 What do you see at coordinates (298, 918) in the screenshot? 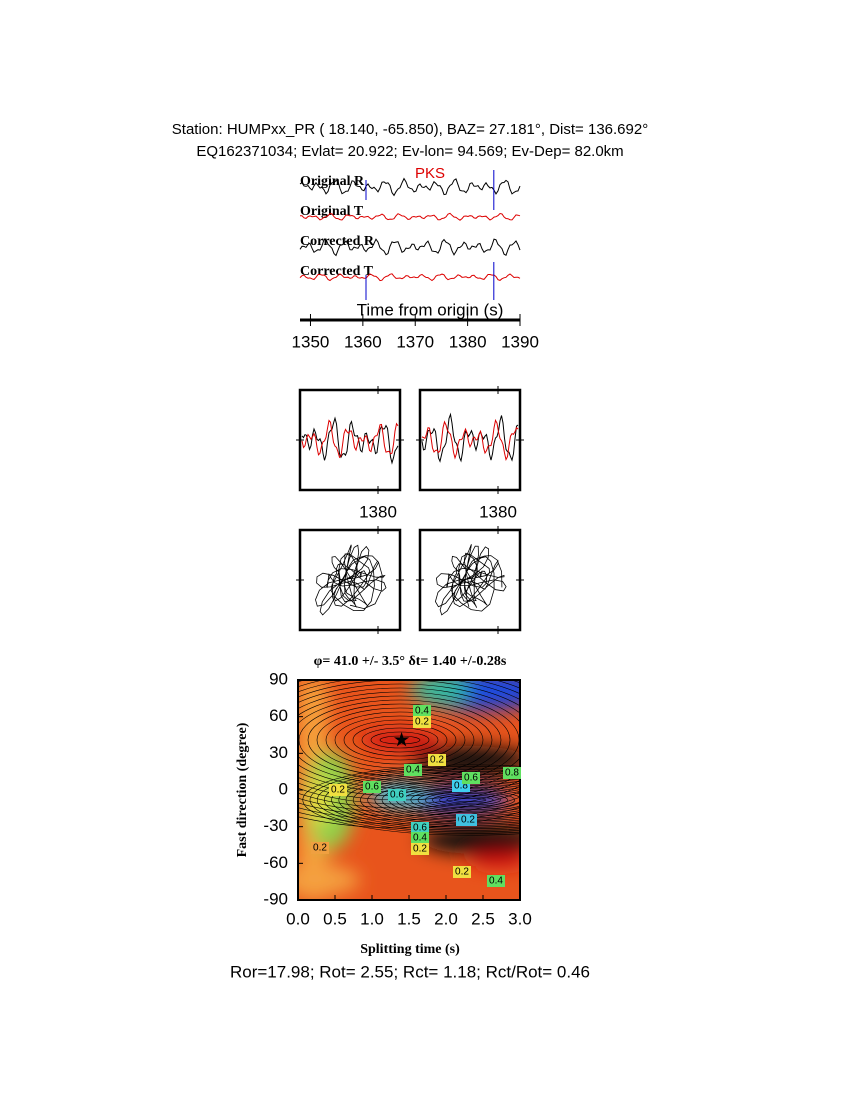
I see `x-tick-label: 0.0` at bounding box center [298, 918].